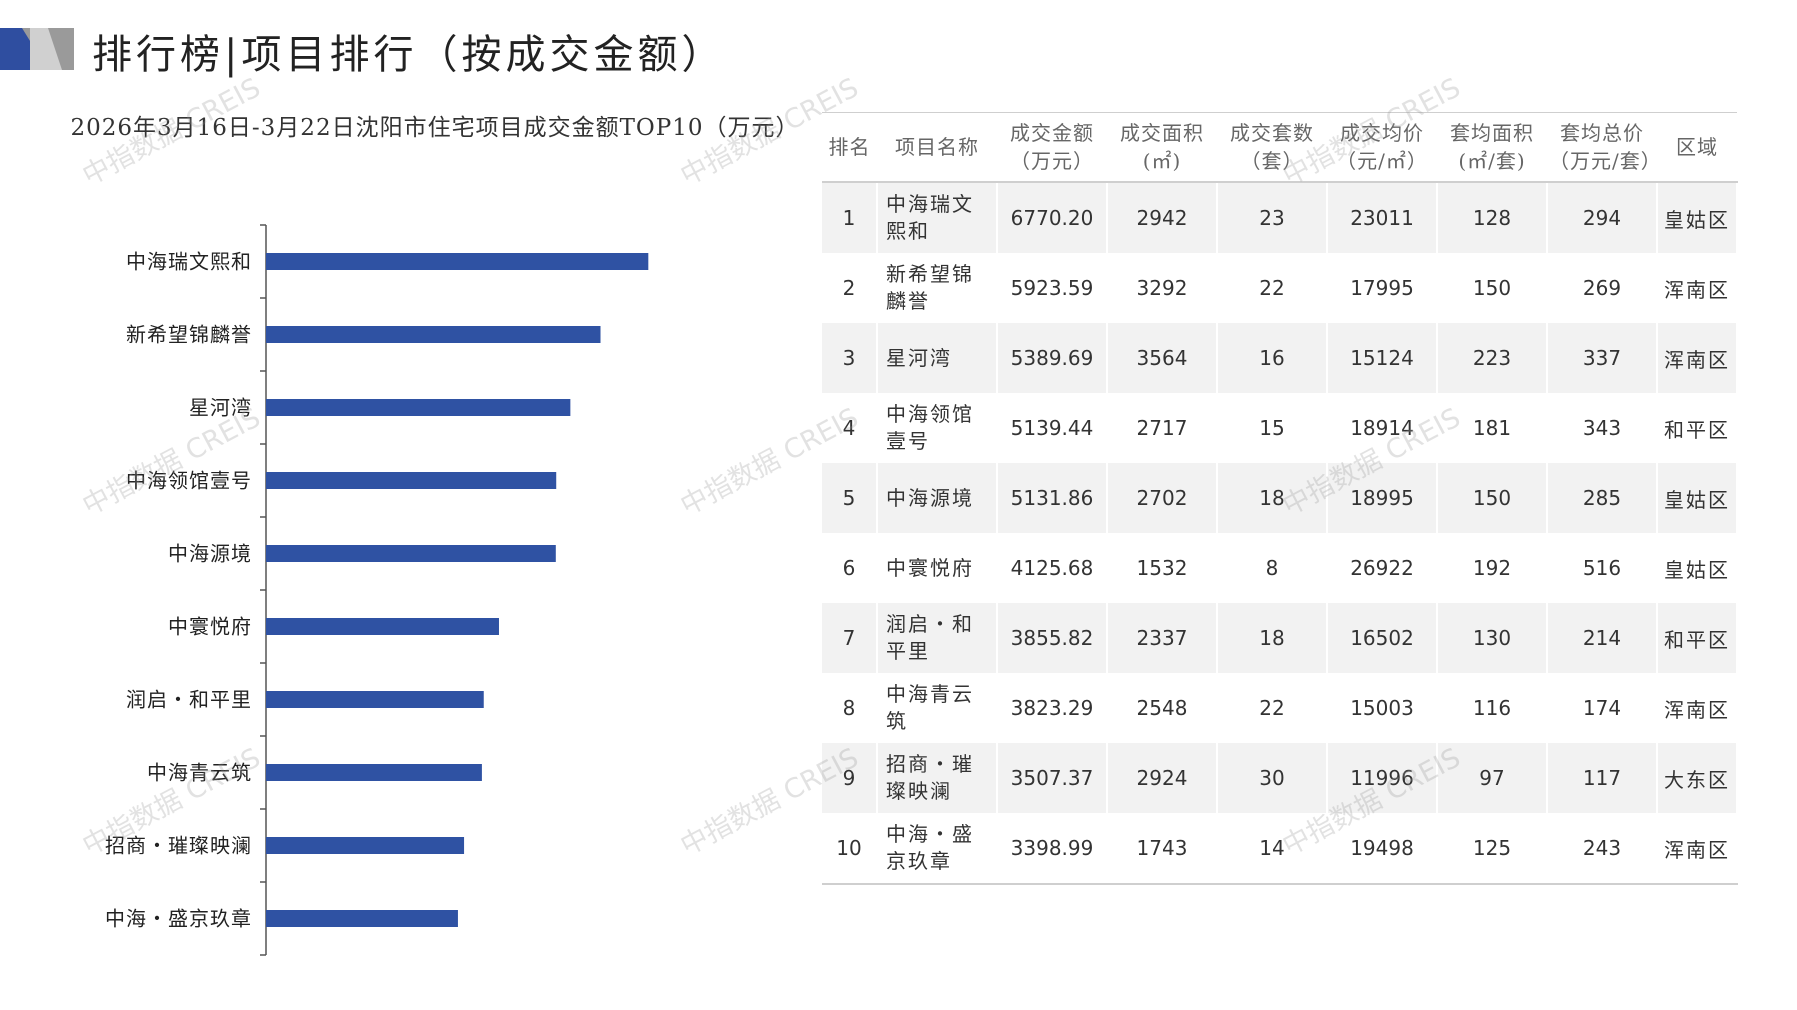 This screenshot has height=1010, width=1797. I want to click on column-header-text: 排名, so click(849, 147).